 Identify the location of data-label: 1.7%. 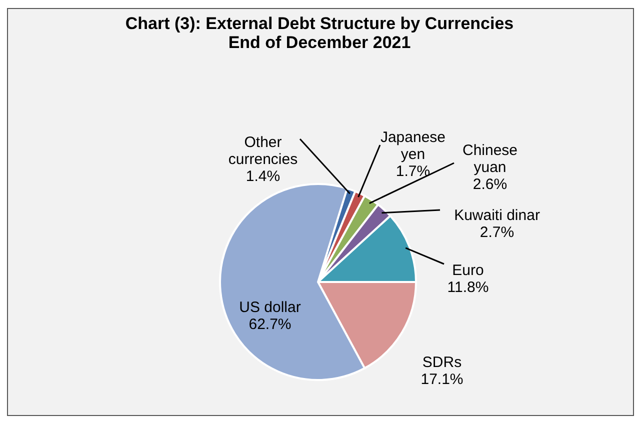
(413, 171).